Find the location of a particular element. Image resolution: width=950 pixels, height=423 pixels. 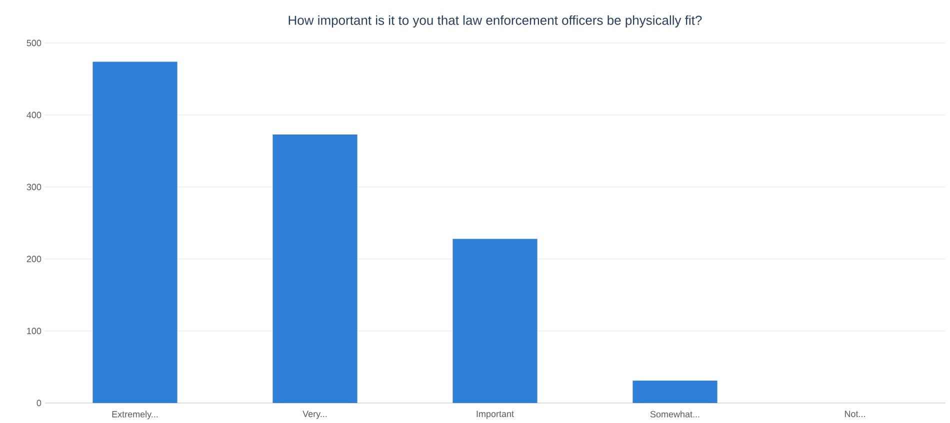

y-tick-label: 0 is located at coordinates (39, 403).